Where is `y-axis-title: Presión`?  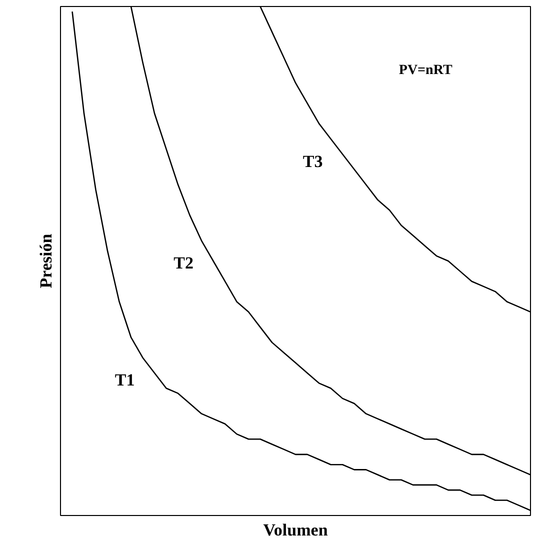
y-axis-title: Presión is located at coordinates (46, 260).